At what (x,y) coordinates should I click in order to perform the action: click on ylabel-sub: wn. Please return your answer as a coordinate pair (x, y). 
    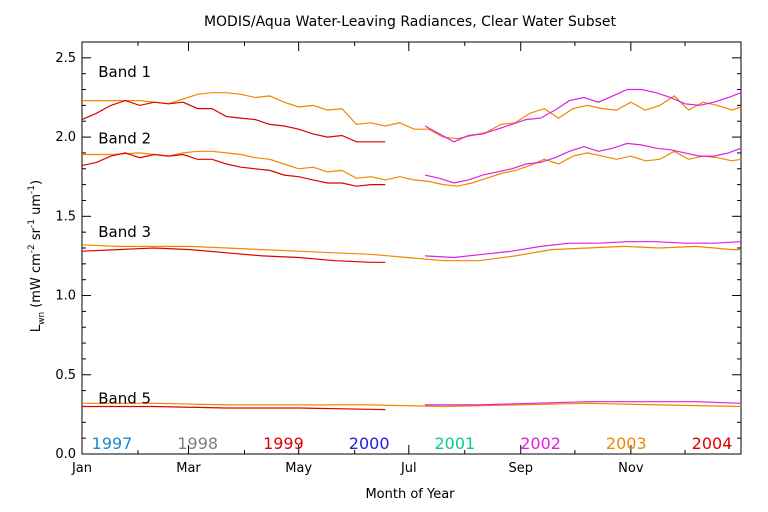
    Looking at the image, I should click on (42, 318).